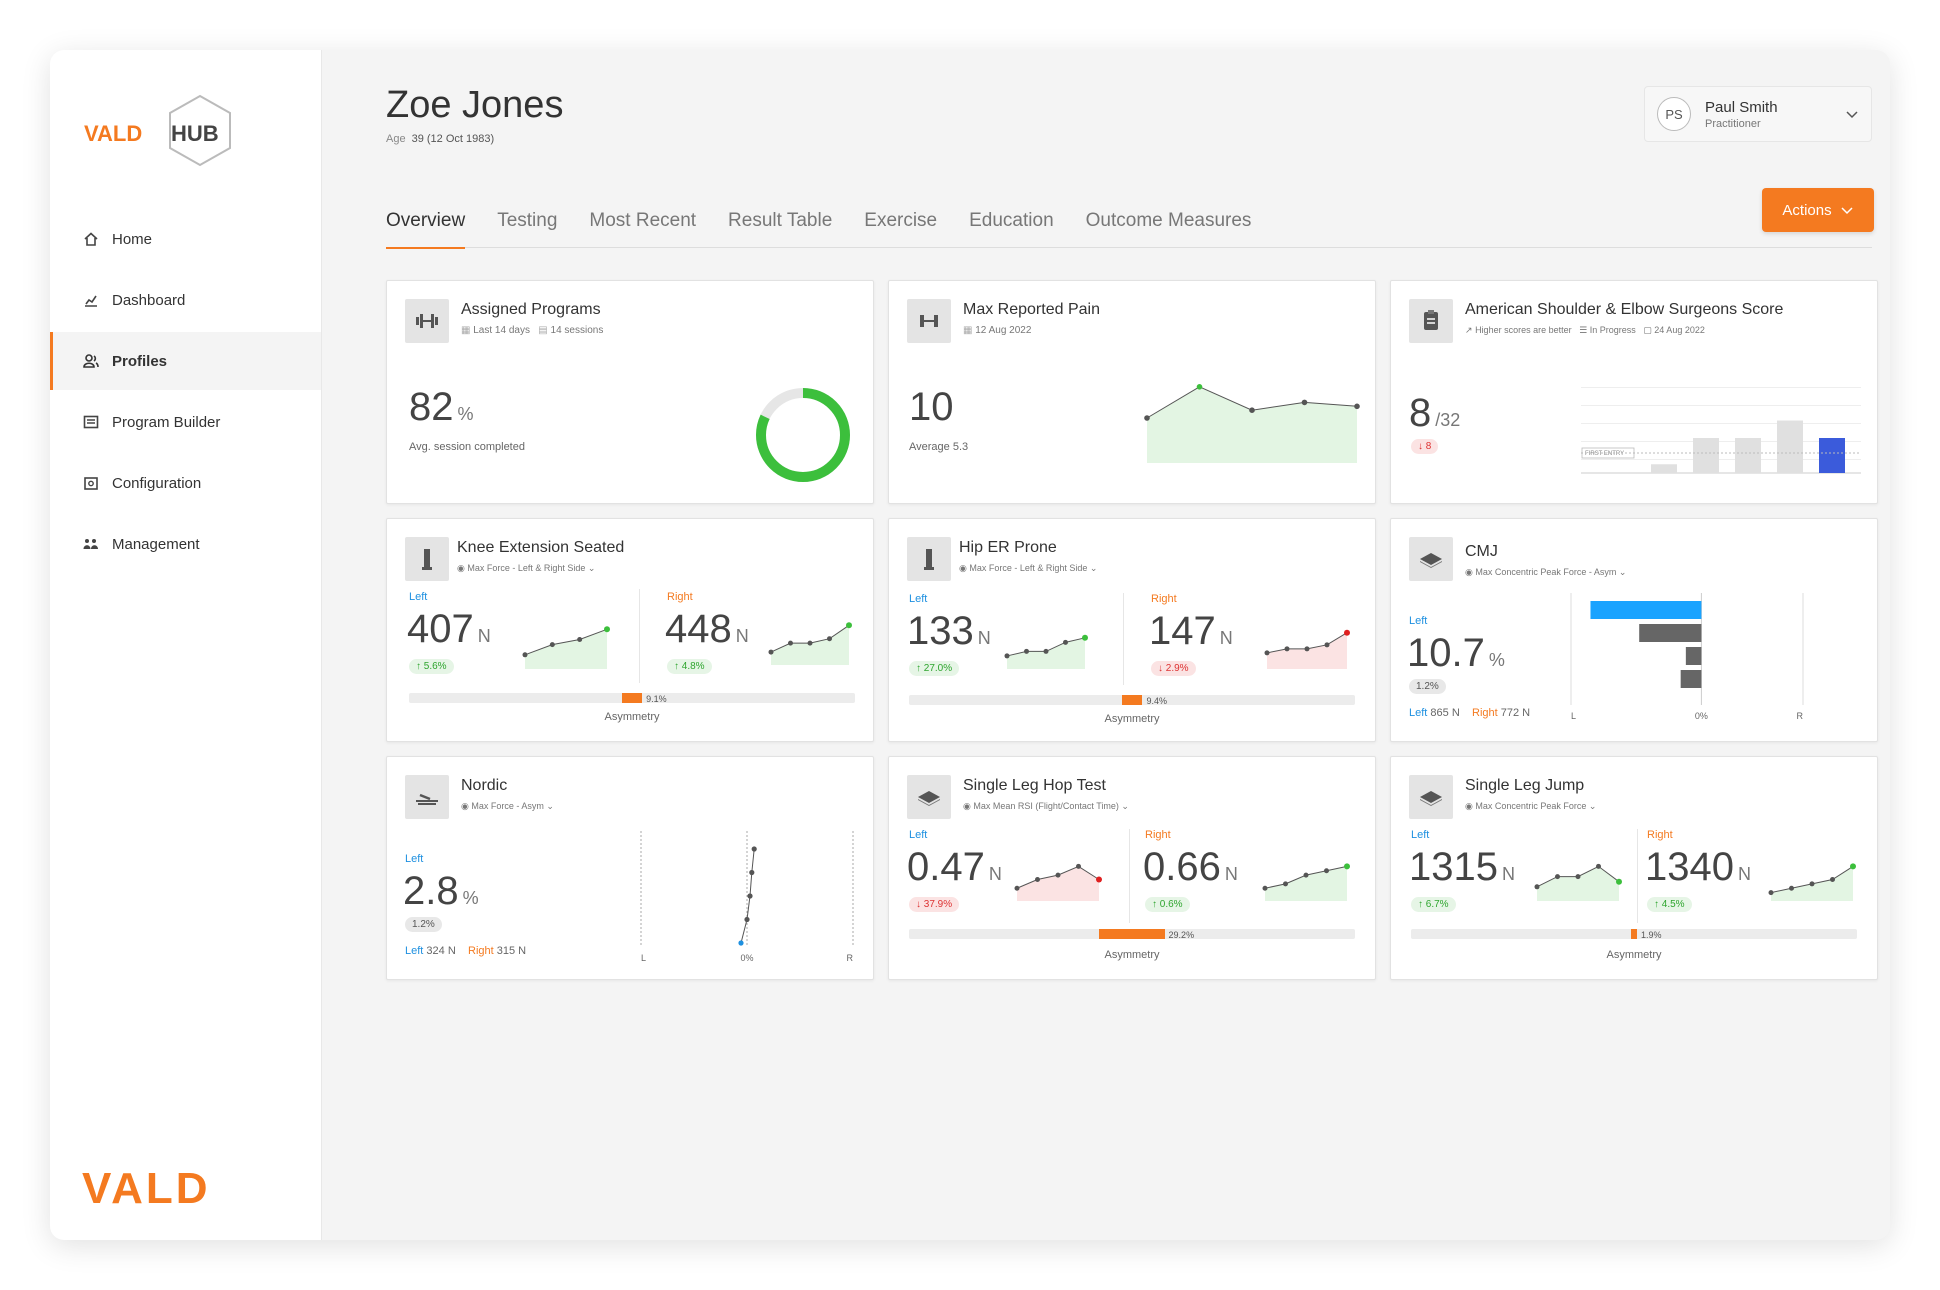  What do you see at coordinates (968, 330) in the screenshot?
I see `calendar-icon: ▦` at bounding box center [968, 330].